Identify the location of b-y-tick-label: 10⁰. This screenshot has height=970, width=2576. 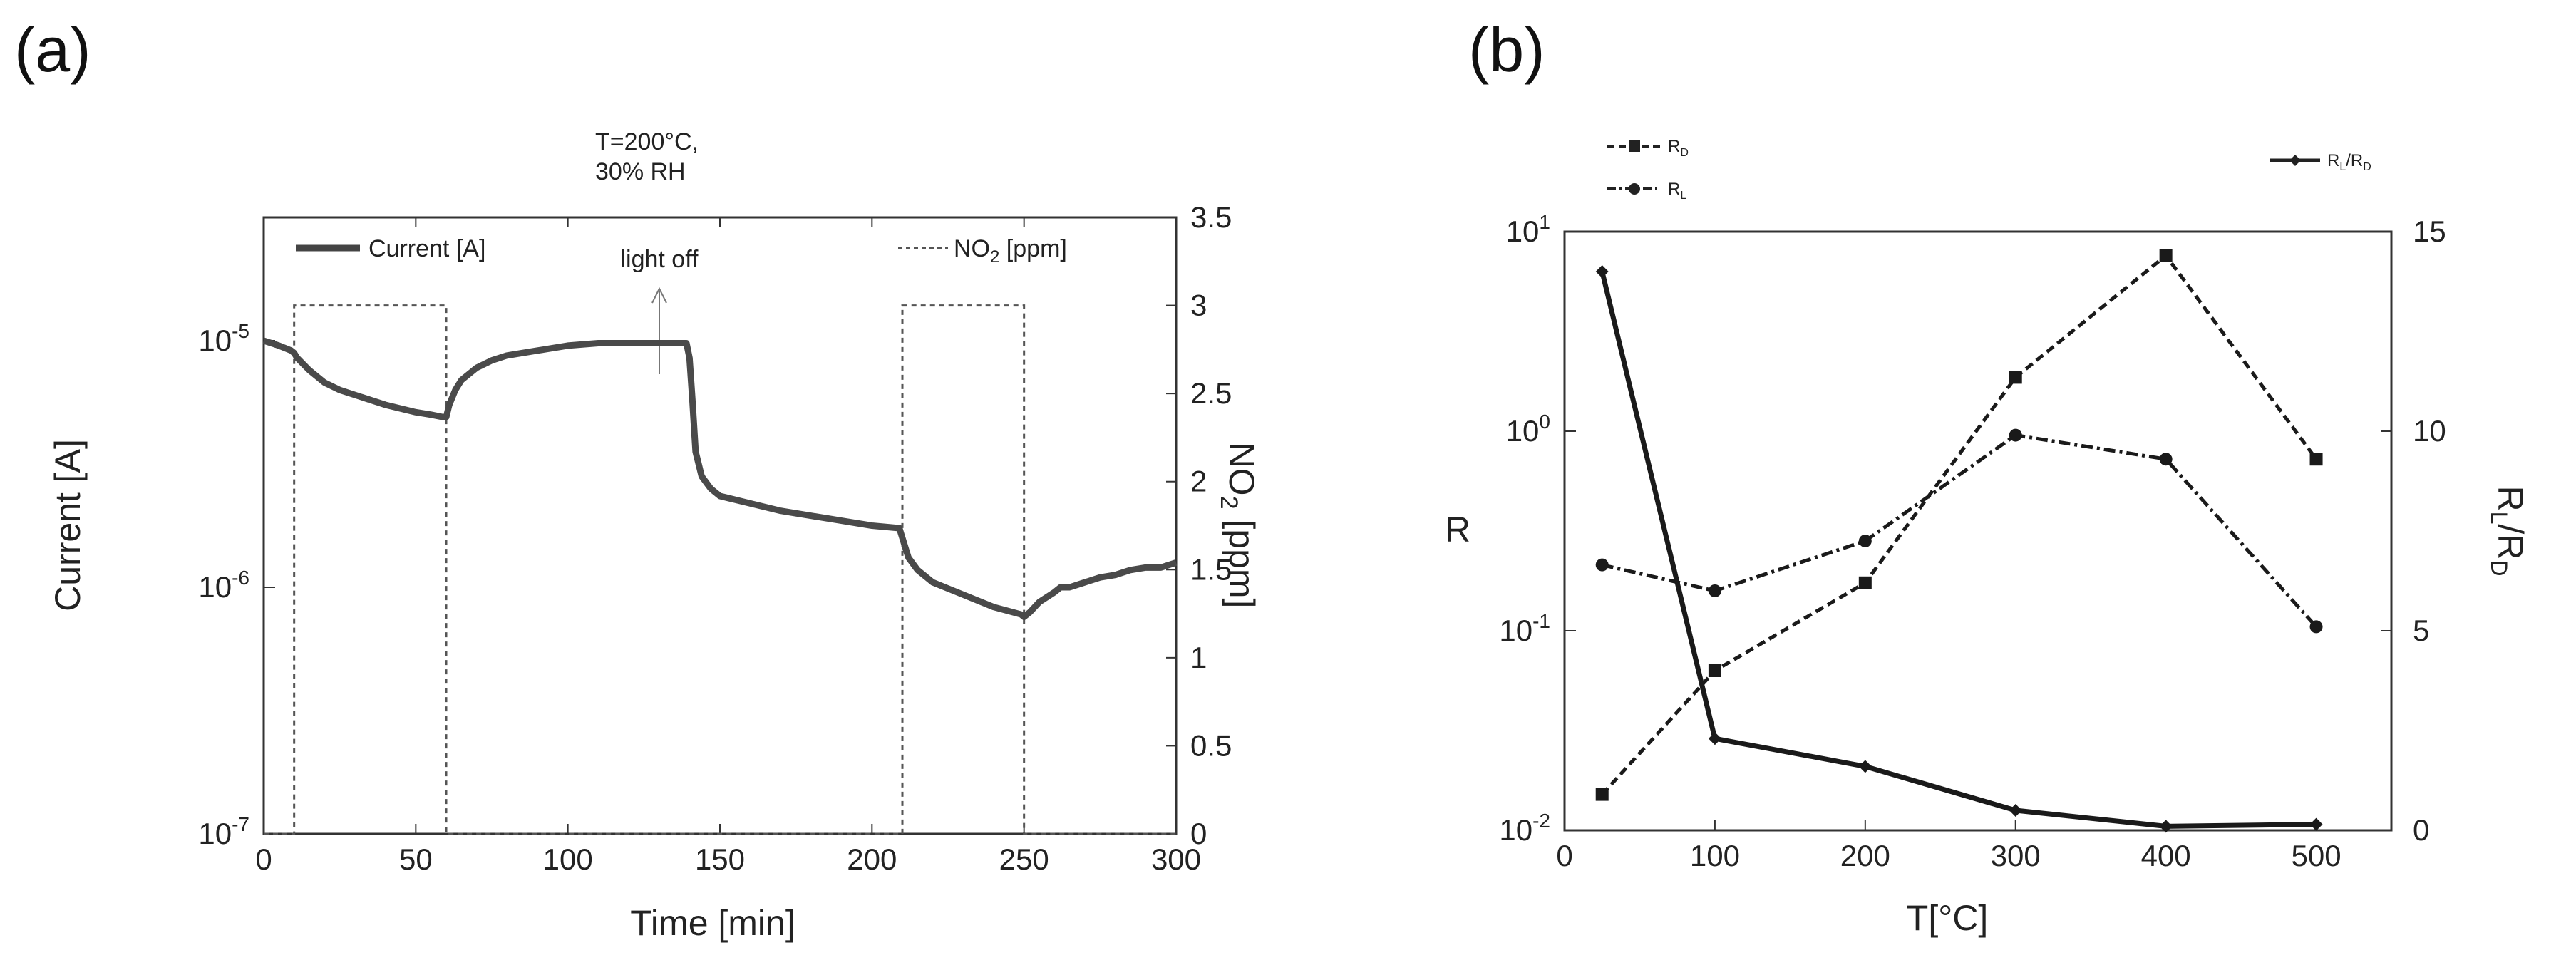
(1528, 429).